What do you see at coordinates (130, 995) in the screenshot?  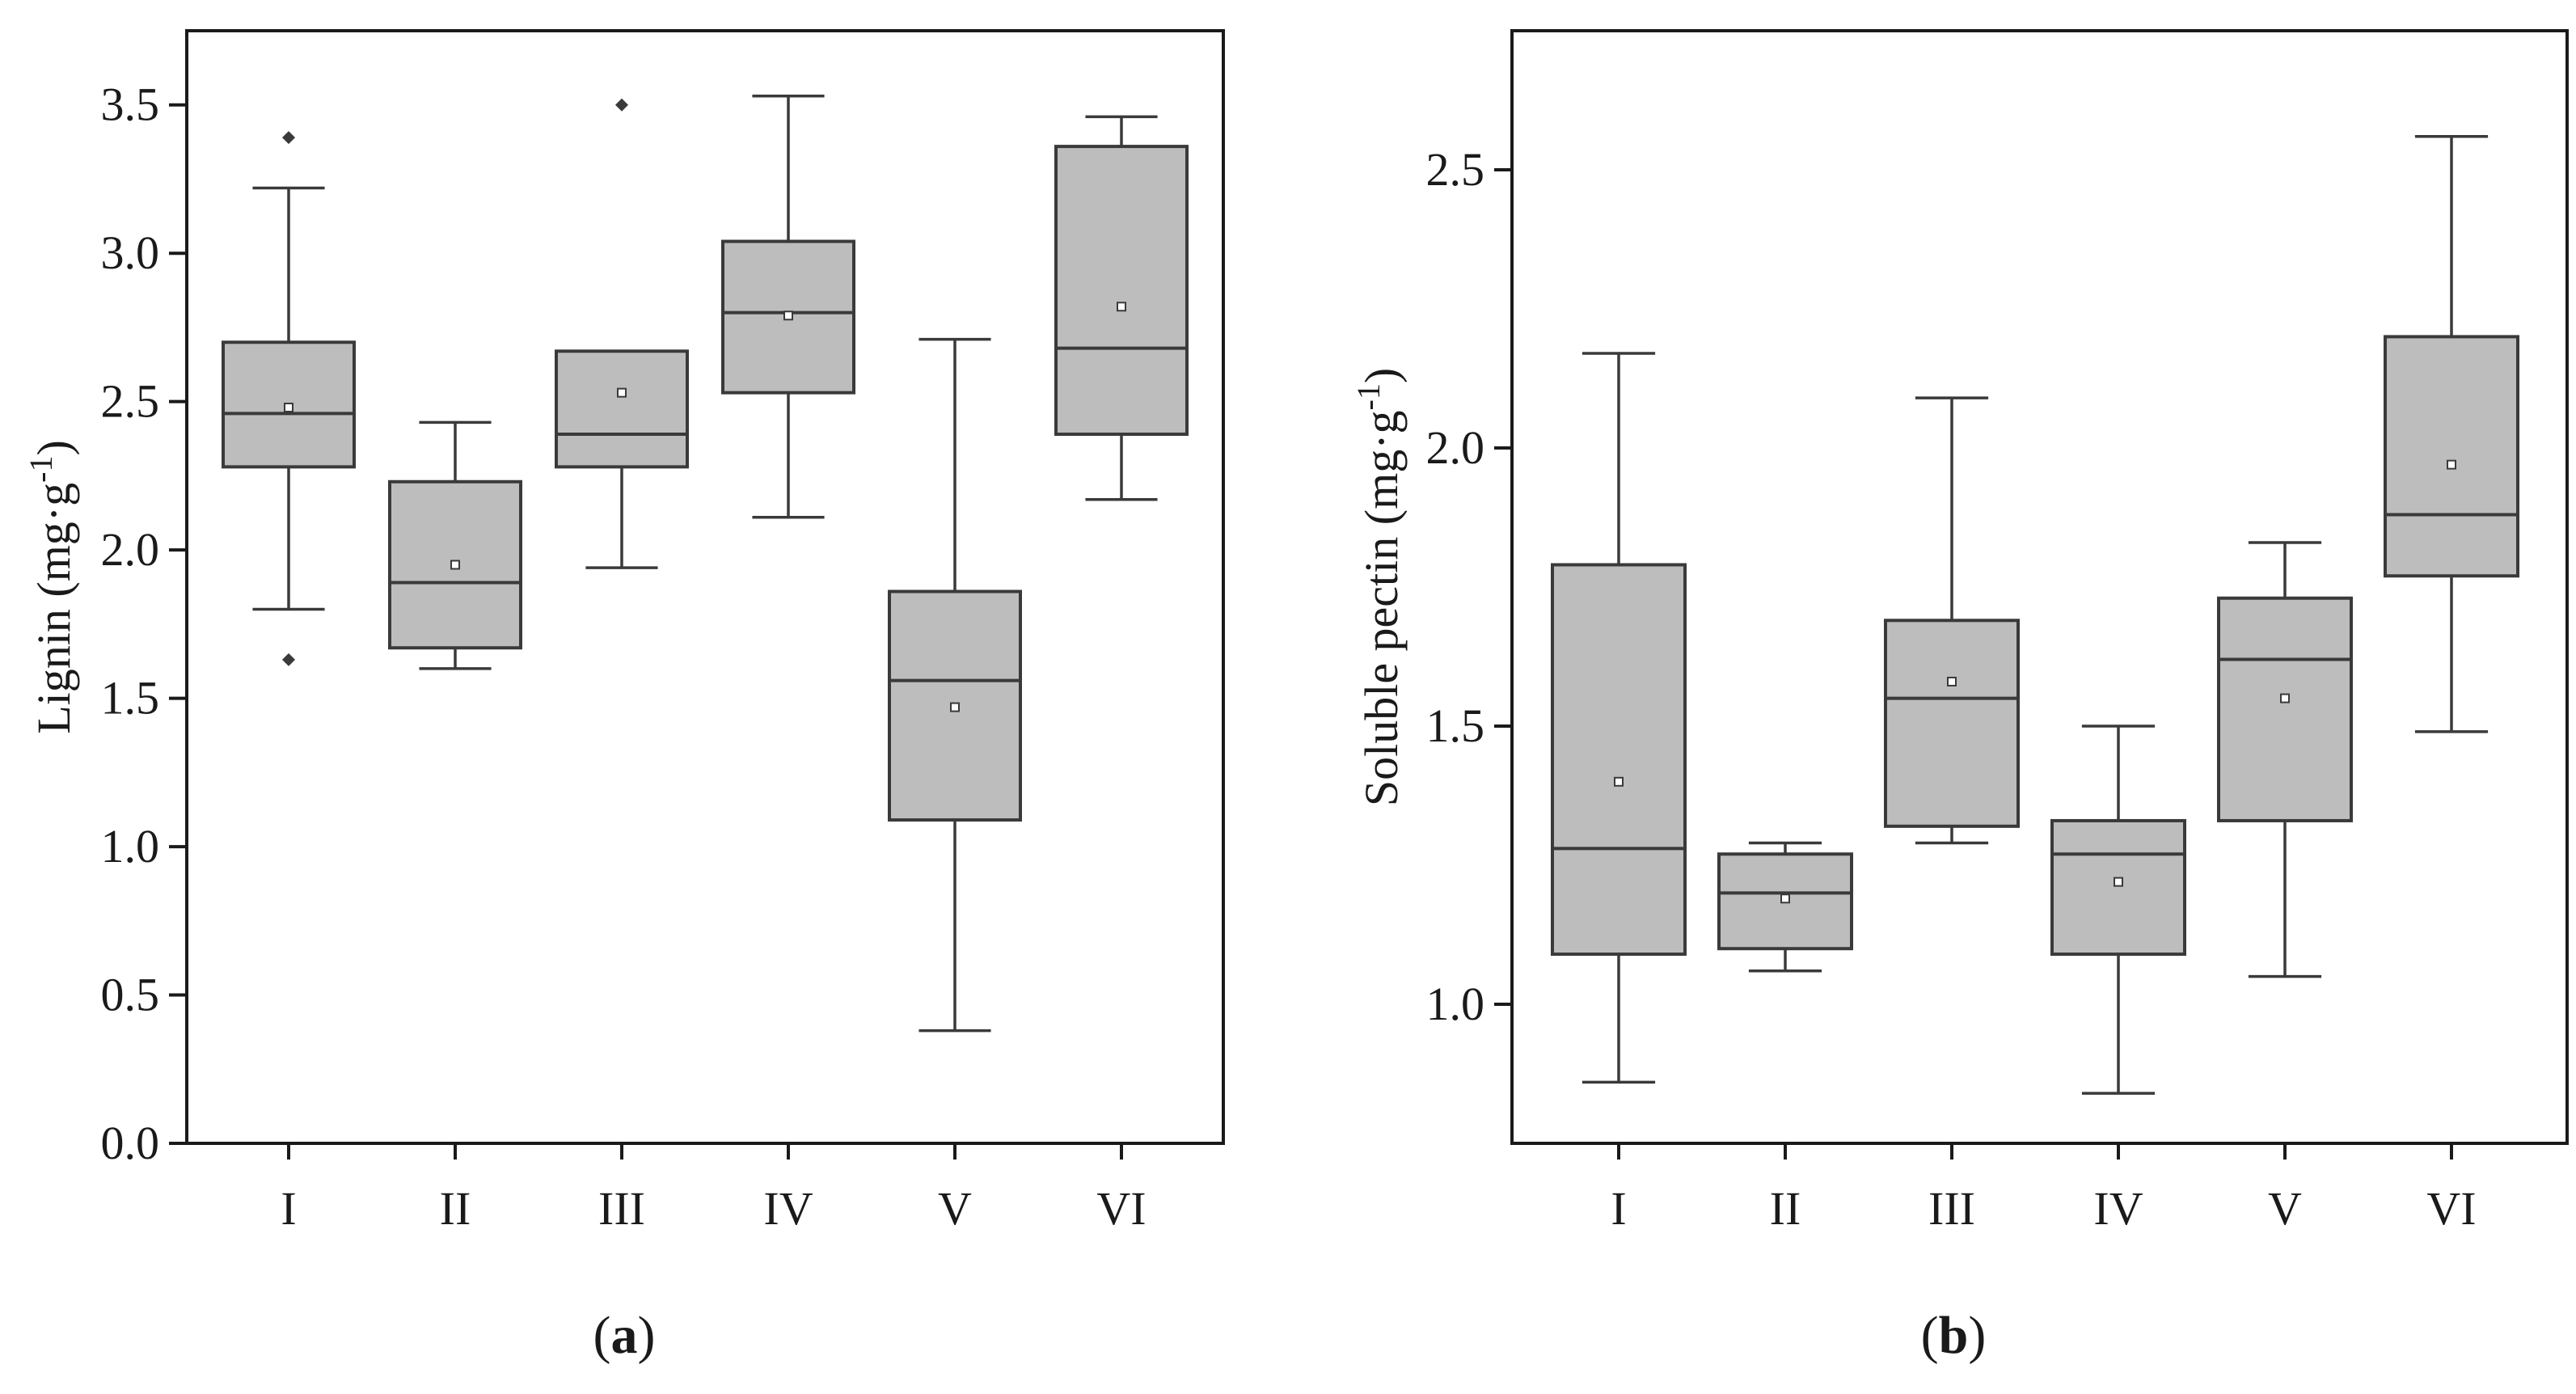 I see `y-tick-label: 0.5` at bounding box center [130, 995].